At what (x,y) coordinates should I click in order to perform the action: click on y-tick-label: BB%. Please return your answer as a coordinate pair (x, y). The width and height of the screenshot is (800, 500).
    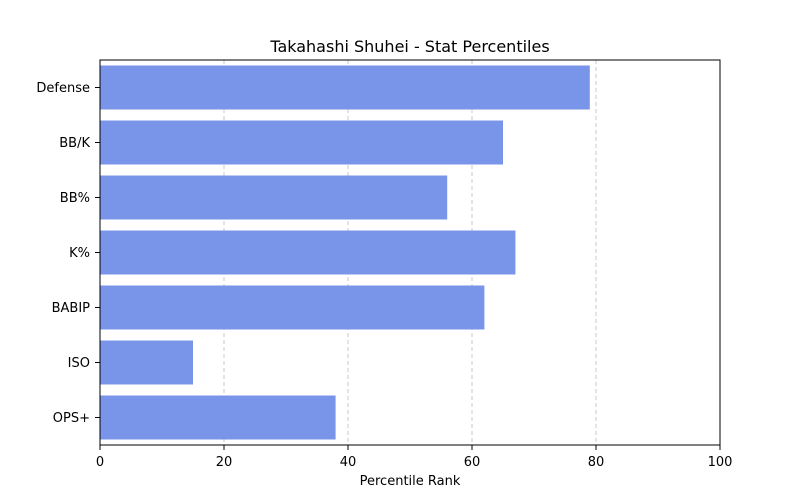
    Looking at the image, I should click on (75, 198).